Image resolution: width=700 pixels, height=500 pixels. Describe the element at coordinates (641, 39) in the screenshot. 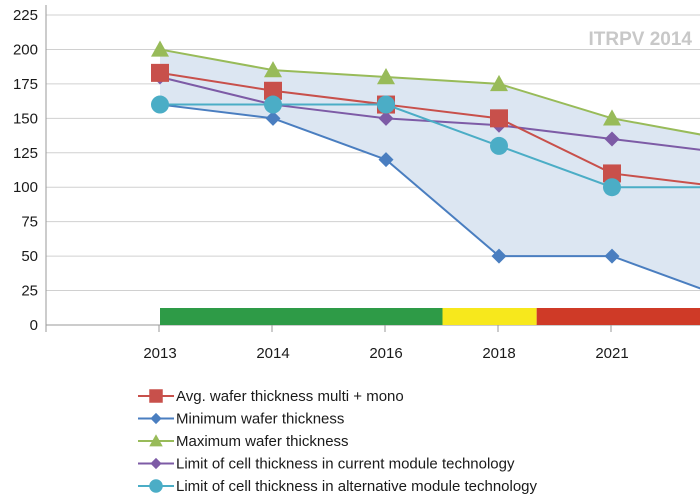

I see `watermark-label: ITRPV 2014` at that location.